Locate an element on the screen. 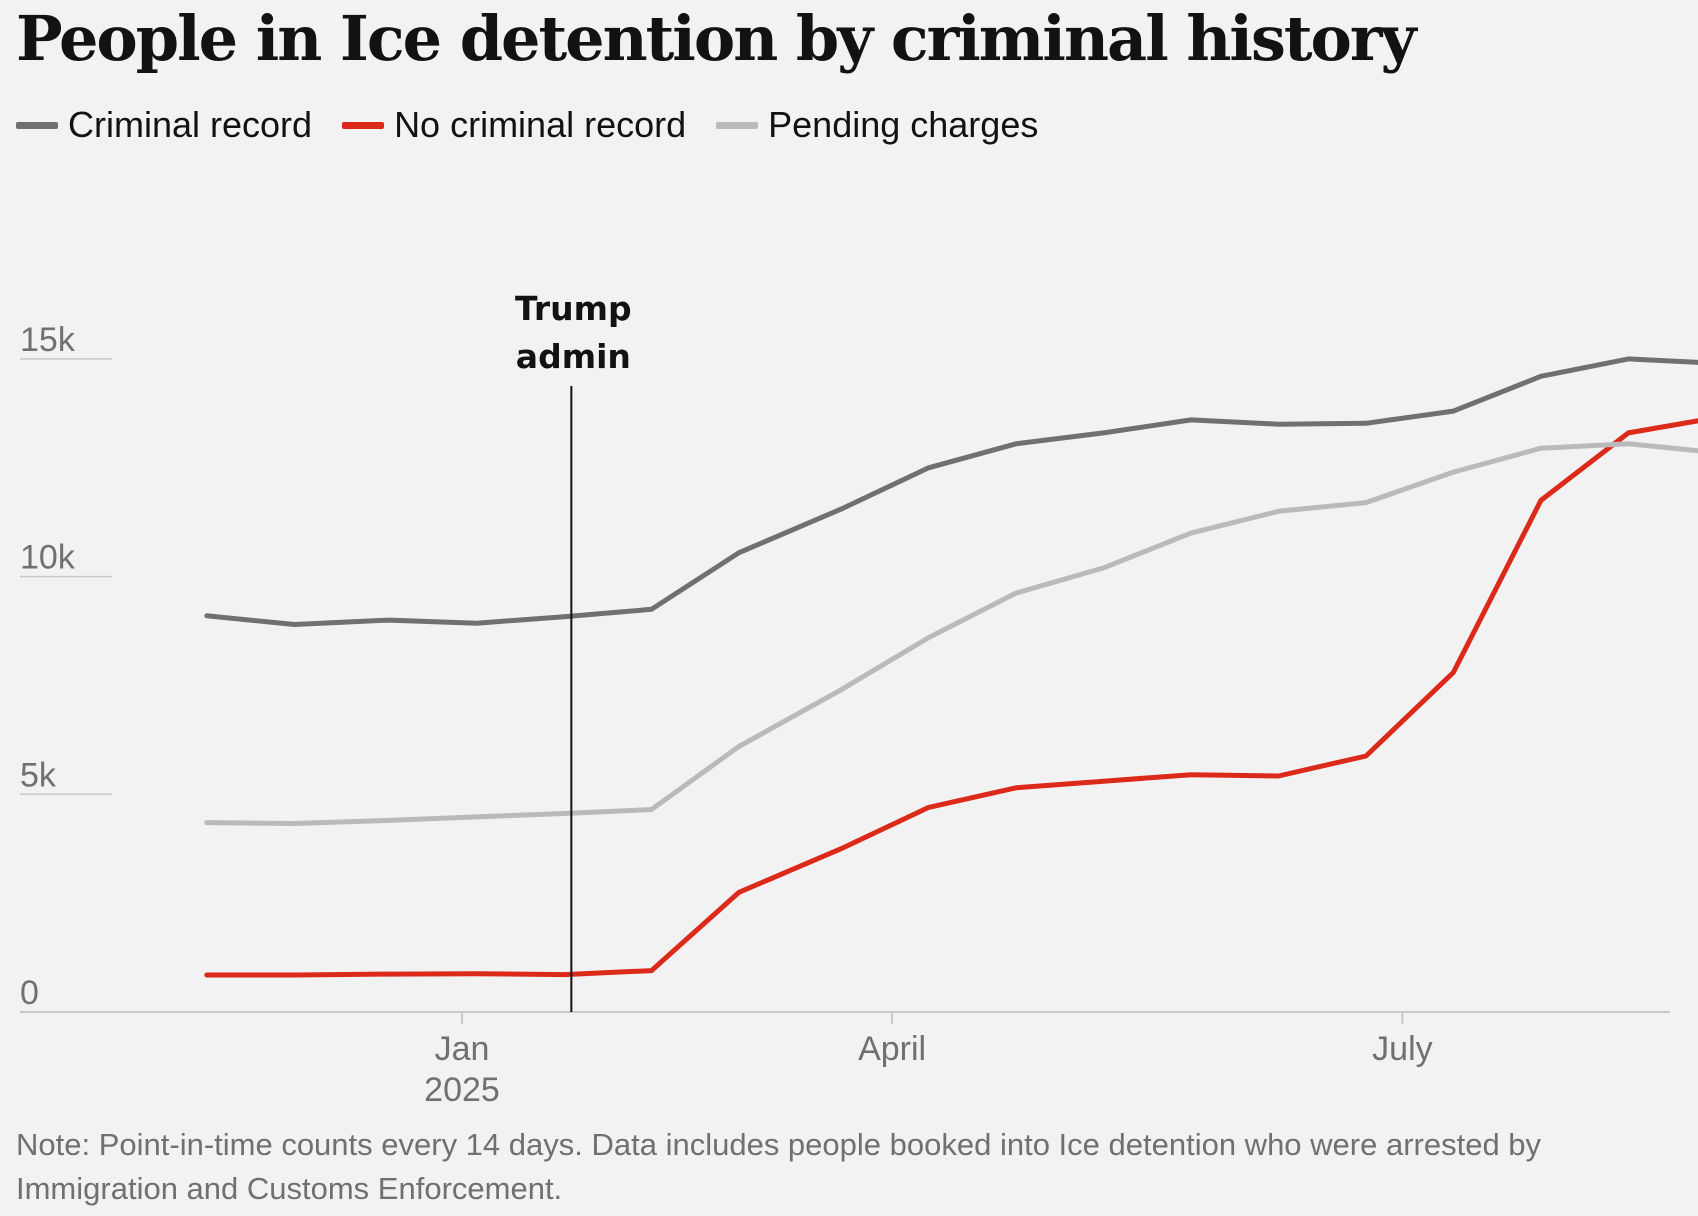 The width and height of the screenshot is (1698, 1216). legend-swatch-criminal-record is located at coordinates (37, 125).